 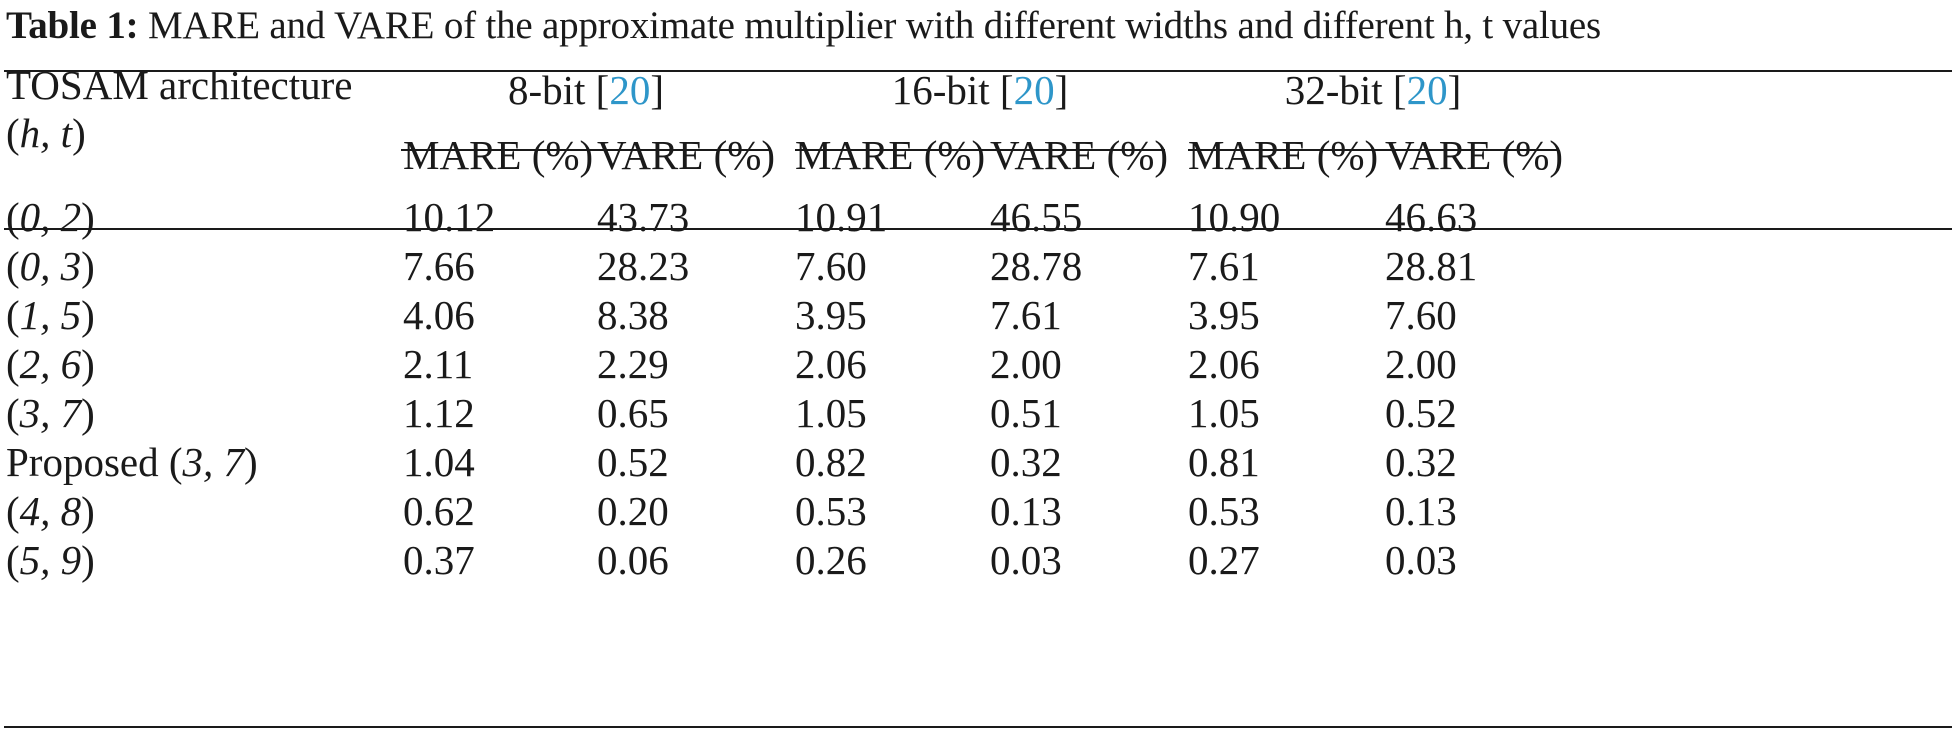 What do you see at coordinates (1224, 462) in the screenshot?
I see `table-cell: 0.81` at bounding box center [1224, 462].